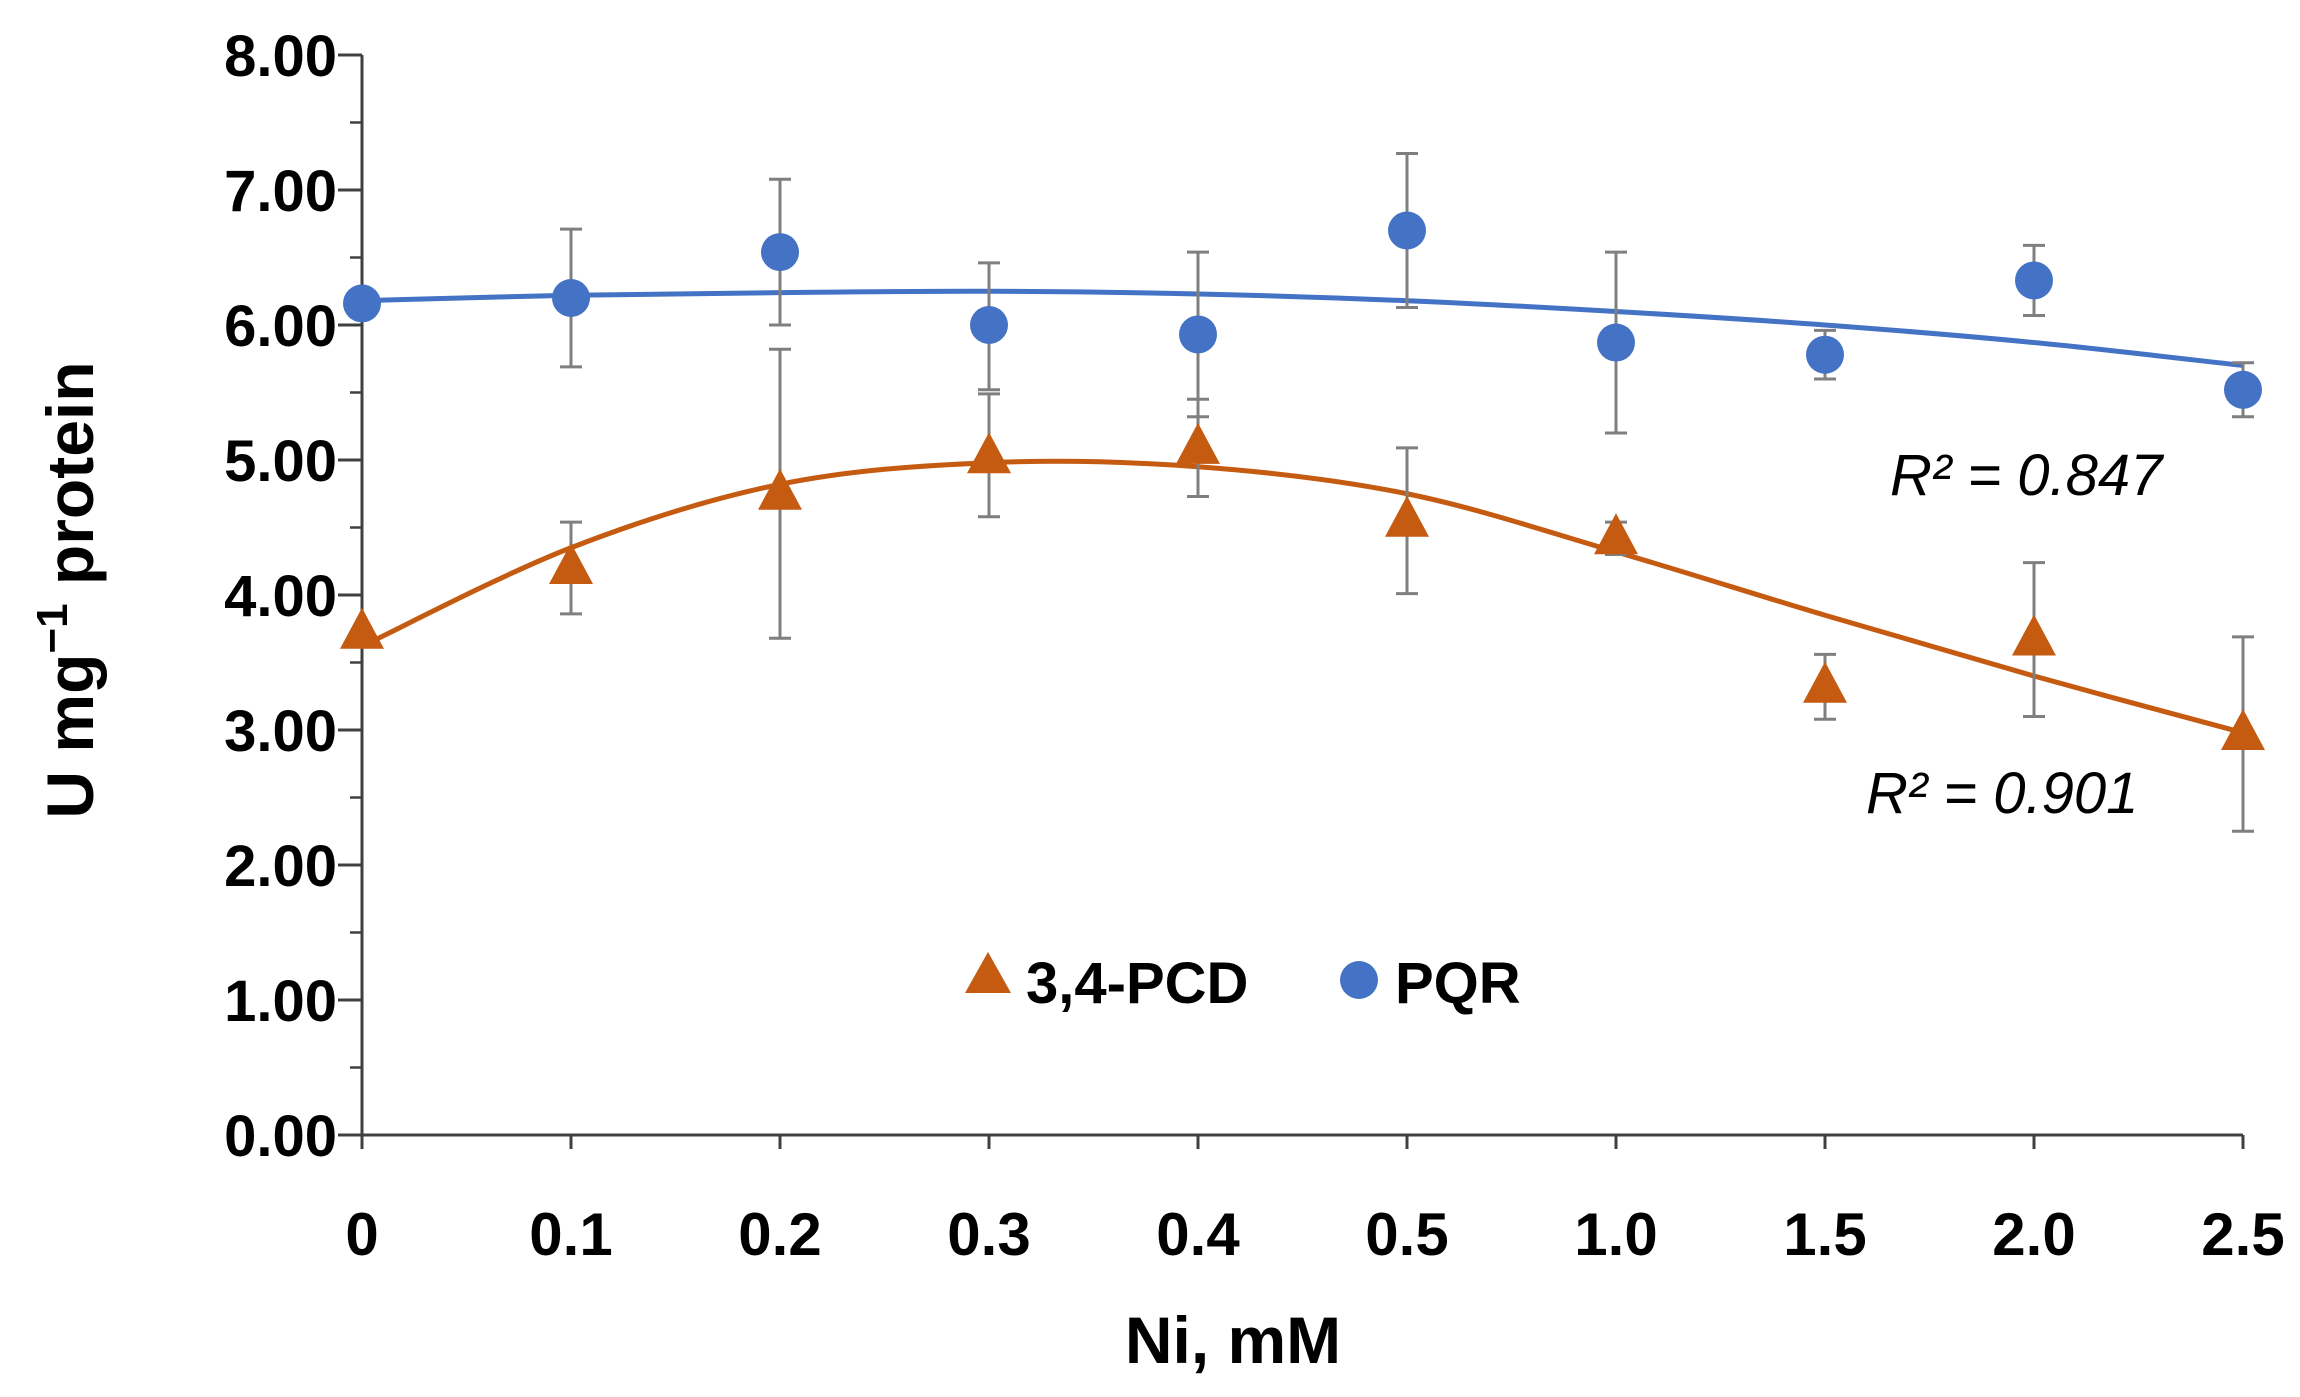 This screenshot has width=2300, height=1397. What do you see at coordinates (988, 1234) in the screenshot?
I see `x-tick-label: 0.3` at bounding box center [988, 1234].